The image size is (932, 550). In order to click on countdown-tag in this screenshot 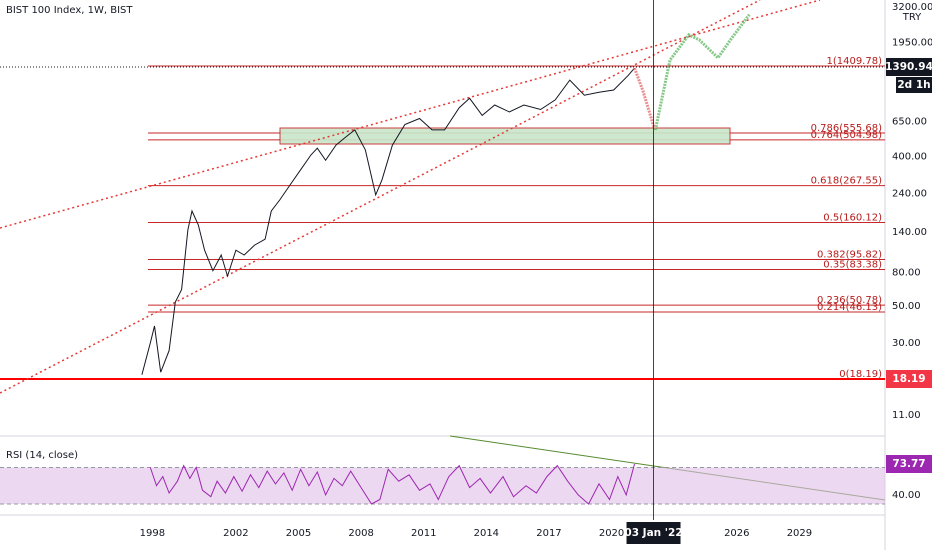, I will do `click(914, 84)`.